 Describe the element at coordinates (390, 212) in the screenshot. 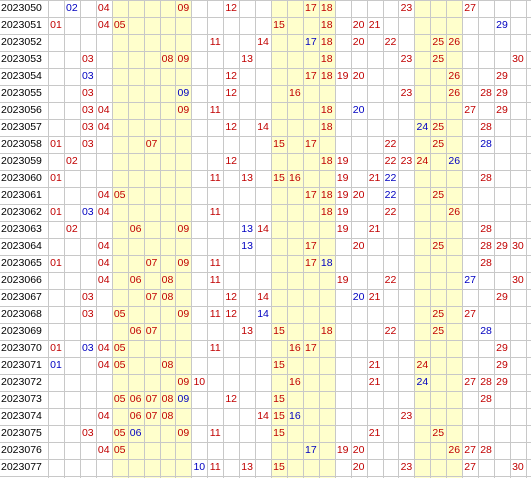

I see `red-number: 22` at that location.